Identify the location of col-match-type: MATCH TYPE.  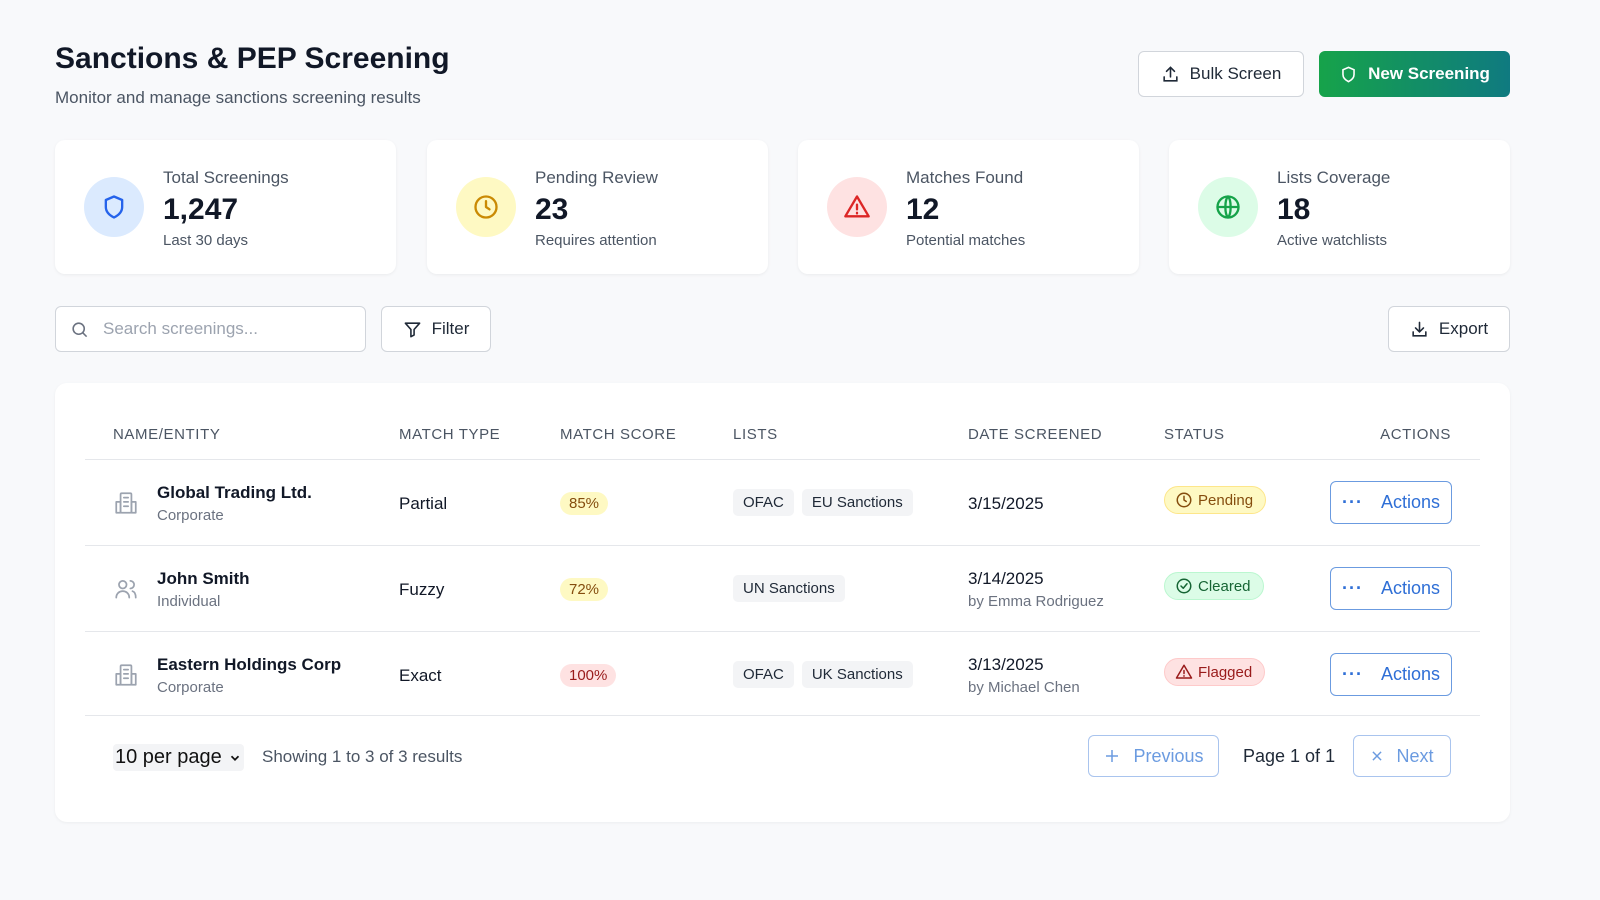
(450, 434).